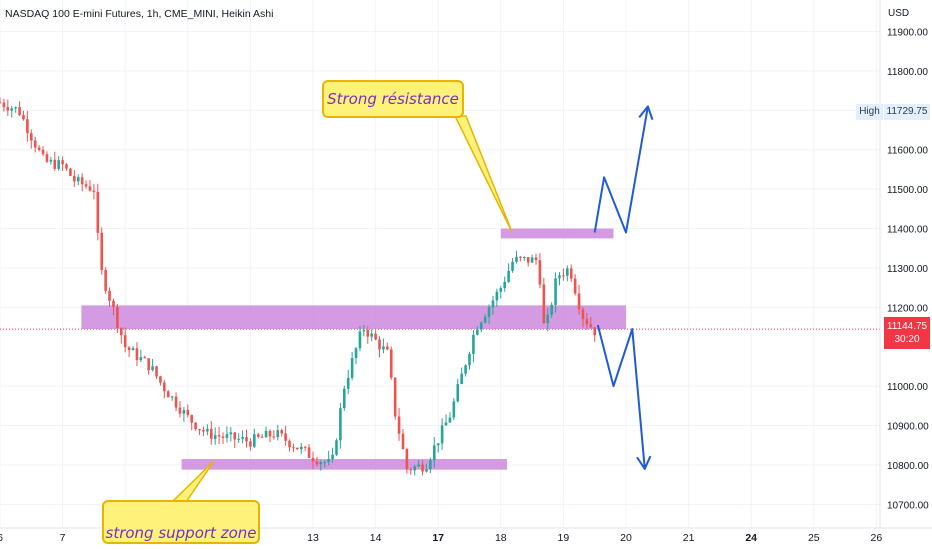  I want to click on price-tick-label: 11500.00, so click(907, 190).